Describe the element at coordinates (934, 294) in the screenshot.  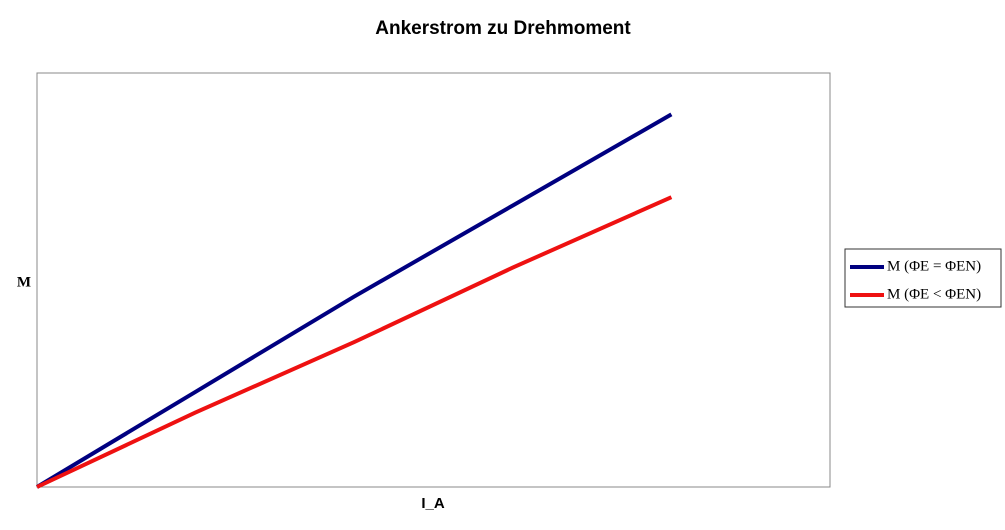
I see `legend-label: M (ΦE < ΦEN)` at that location.